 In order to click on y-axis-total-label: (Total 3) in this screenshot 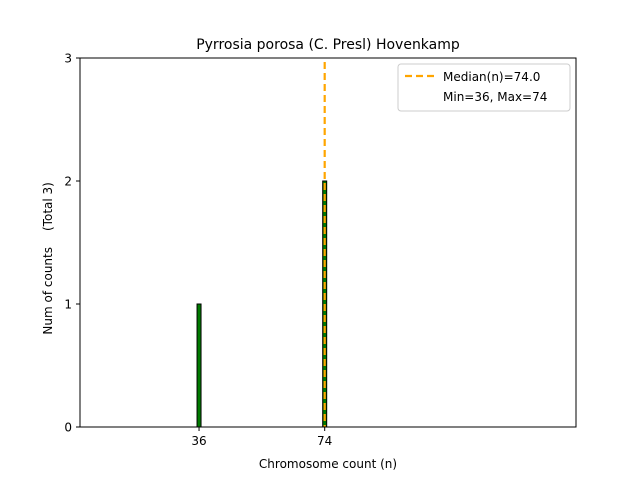, I will do `click(48, 206)`.